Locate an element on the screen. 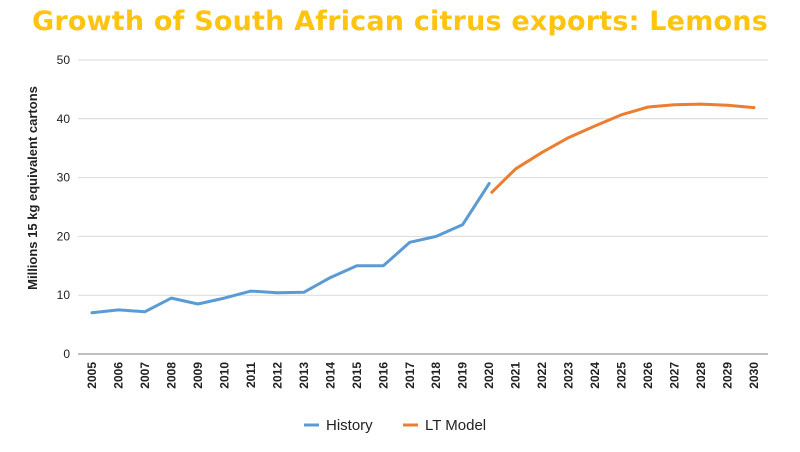 This screenshot has height=452, width=800. x-tick-label: 2029 is located at coordinates (728, 375).